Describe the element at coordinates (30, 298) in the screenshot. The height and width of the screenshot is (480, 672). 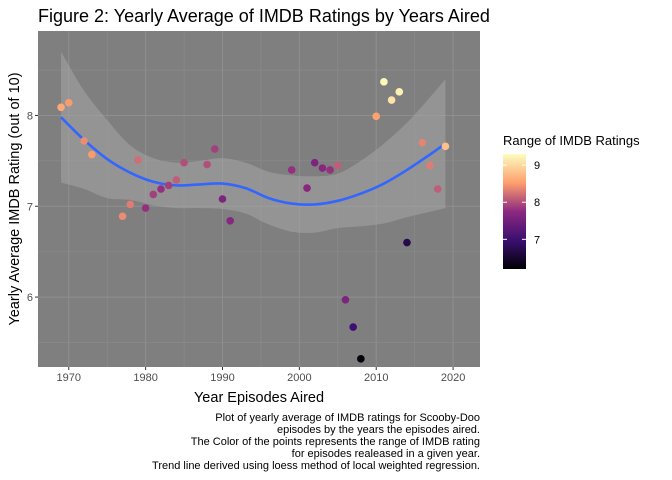
I see `y-tick-label: 6` at that location.